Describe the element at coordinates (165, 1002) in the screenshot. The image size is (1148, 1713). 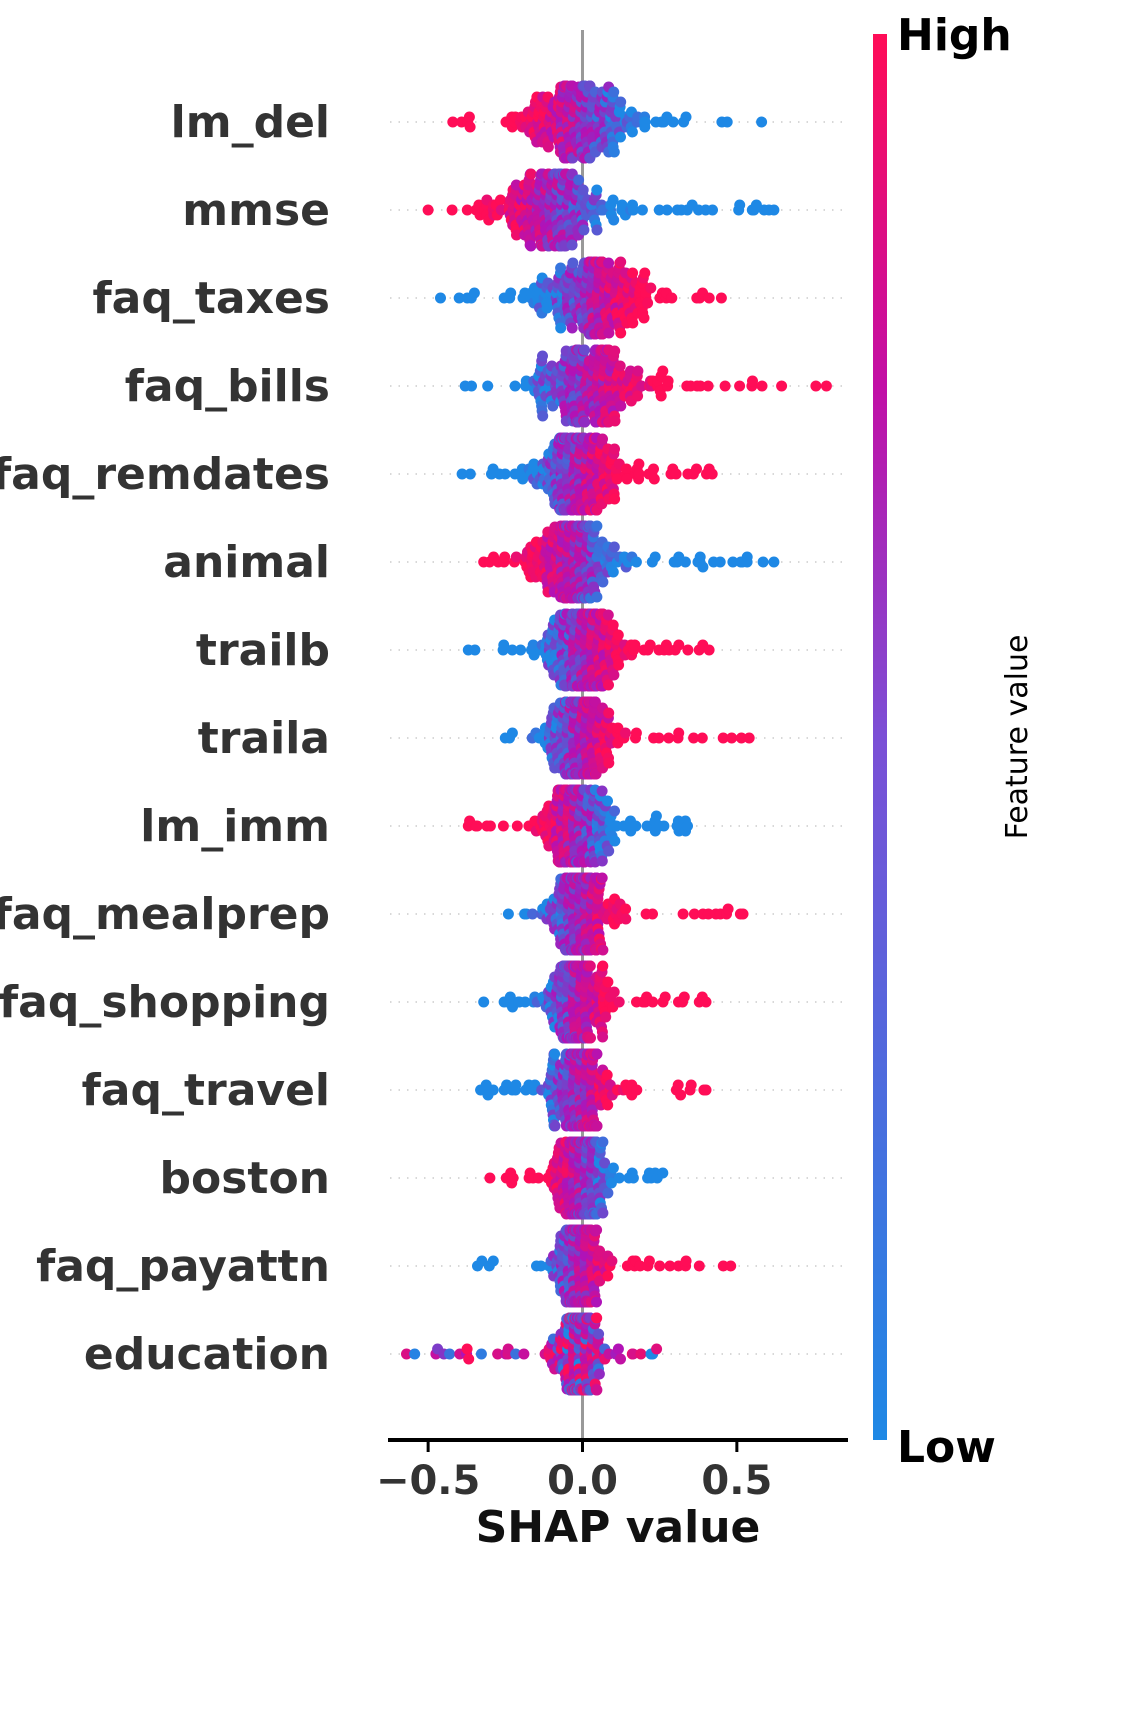
I see `feature-label: faq_shopping` at that location.